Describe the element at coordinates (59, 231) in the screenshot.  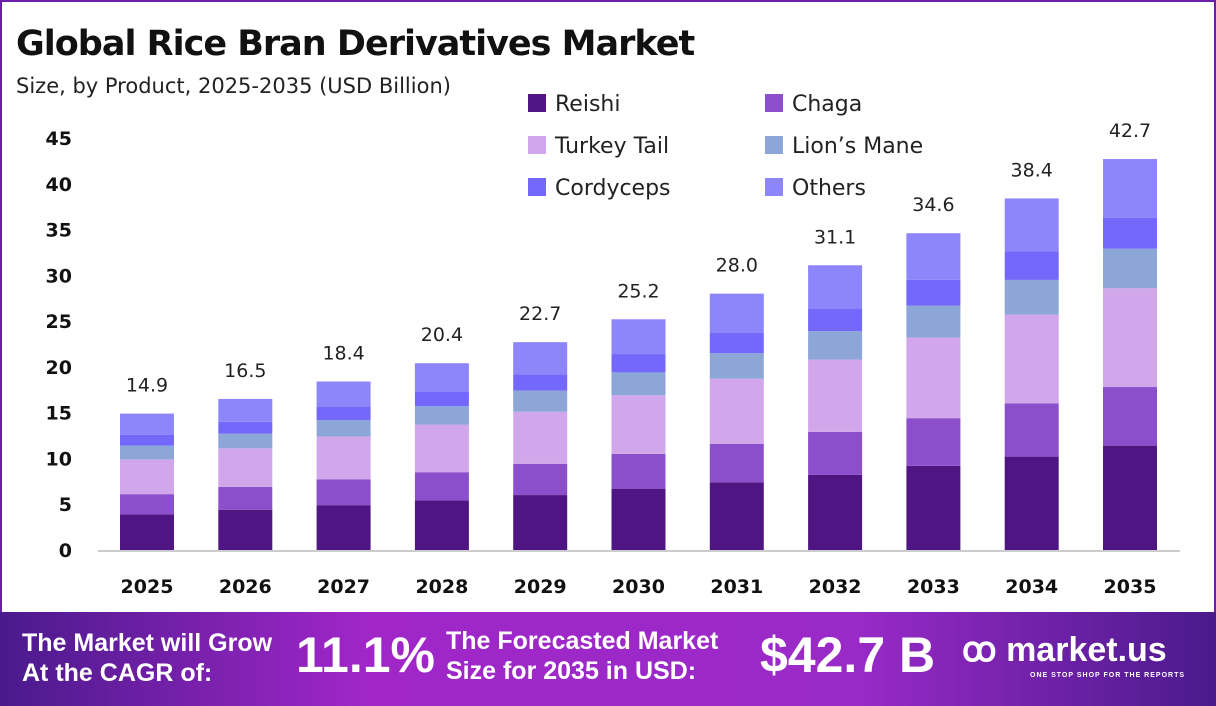
I see `y-tick-label: 35` at that location.